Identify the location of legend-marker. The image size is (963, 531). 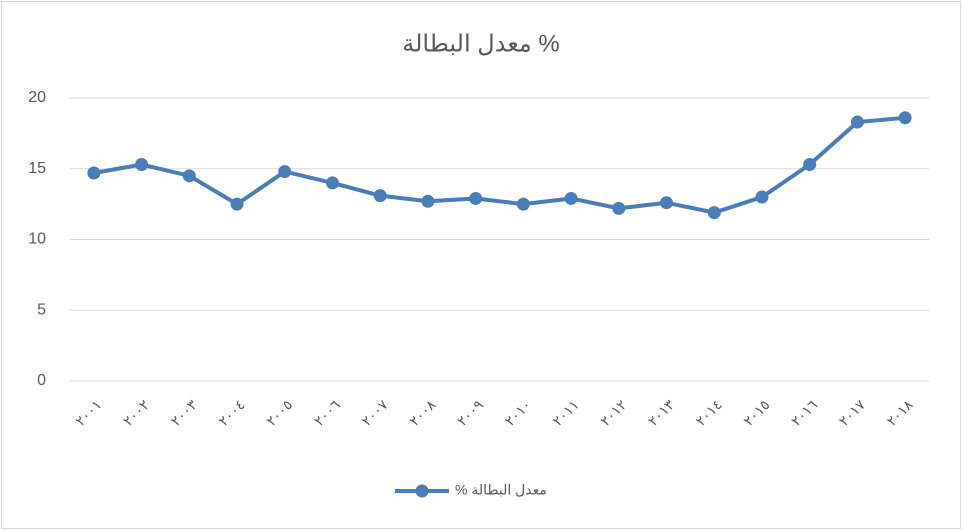
(422, 491).